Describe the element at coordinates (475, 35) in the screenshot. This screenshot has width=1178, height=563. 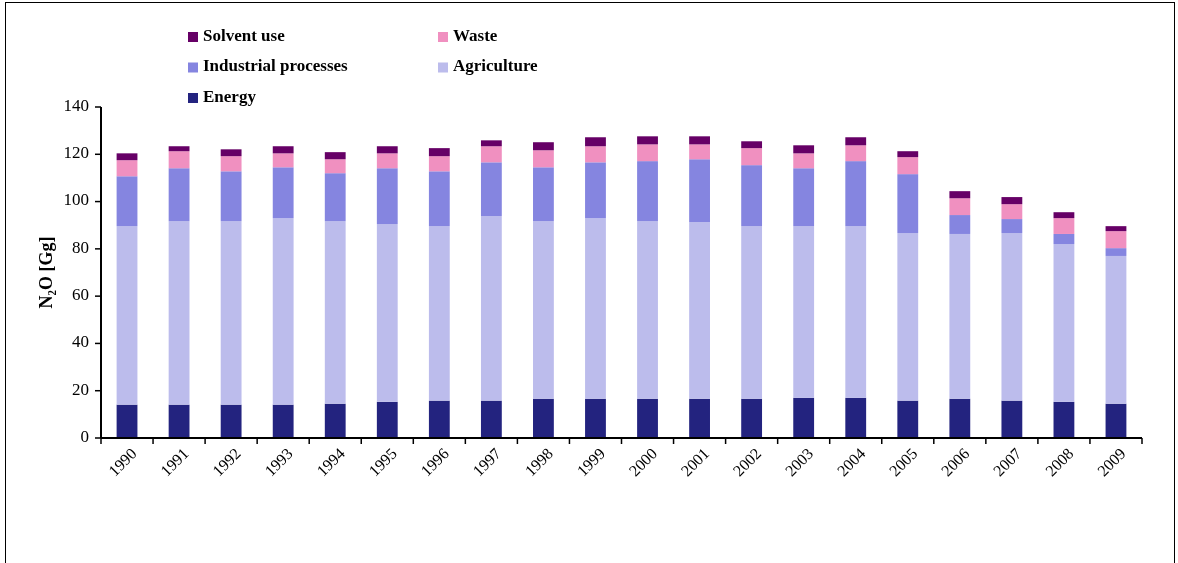
I see `legend-label: Waste` at that location.